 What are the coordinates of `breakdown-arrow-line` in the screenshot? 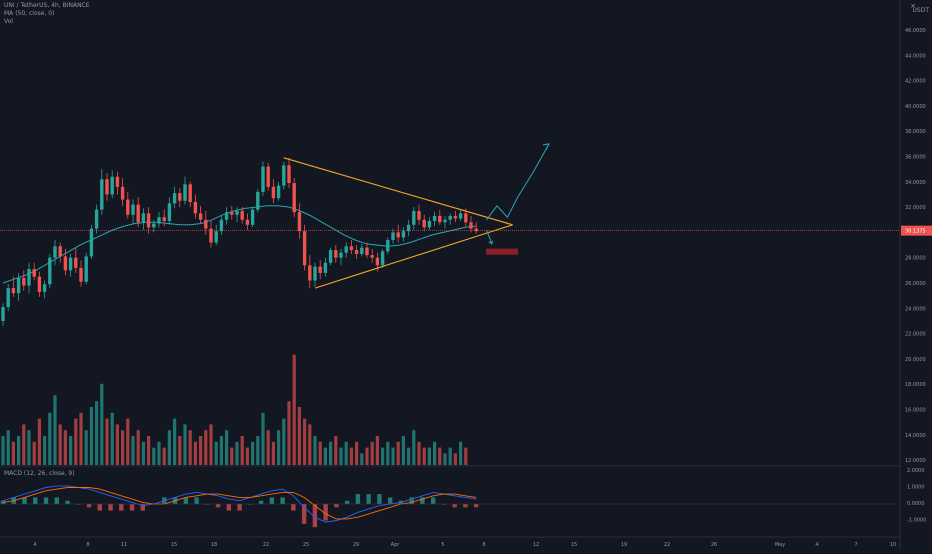 It's located at (489, 236).